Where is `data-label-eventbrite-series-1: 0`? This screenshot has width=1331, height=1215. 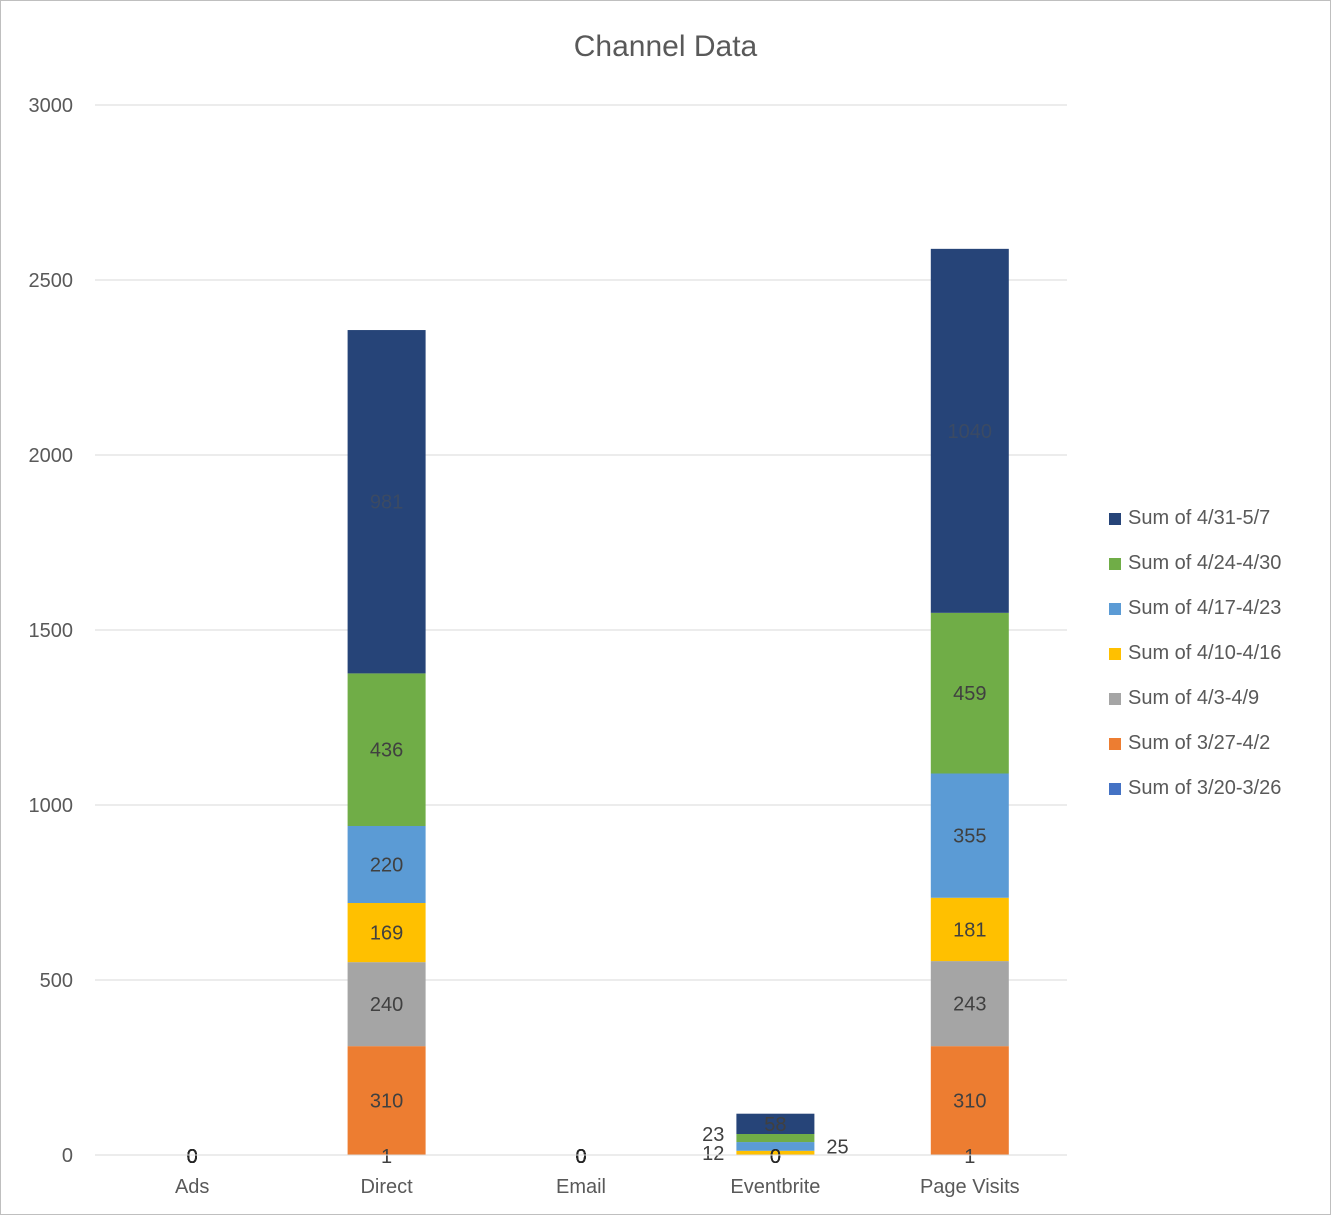 data-label-eventbrite-series-1: 0 is located at coordinates (775, 1157).